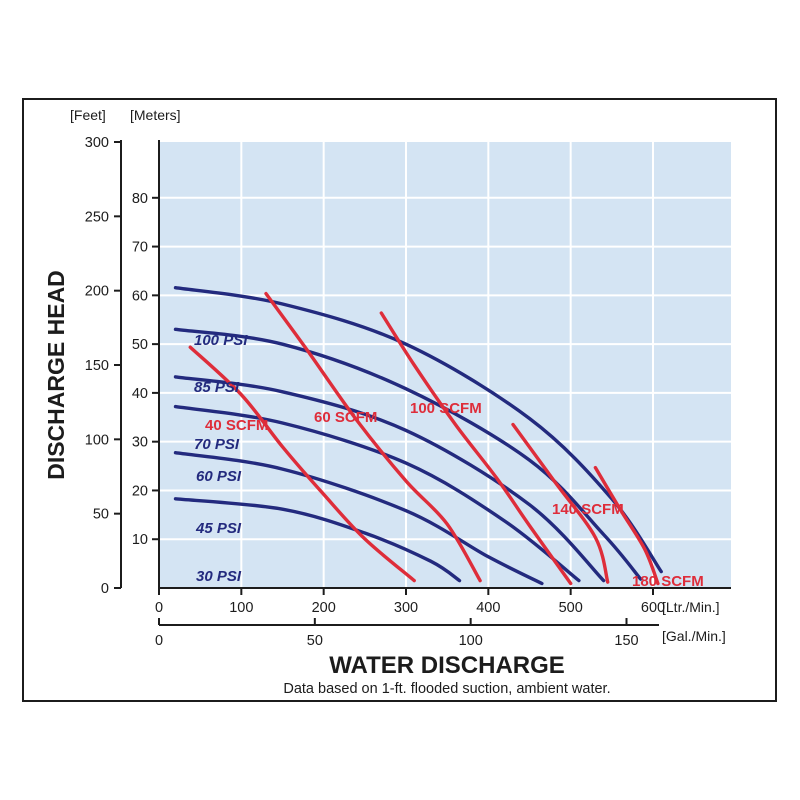 The width and height of the screenshot is (800, 800). What do you see at coordinates (219, 476) in the screenshot?
I see `label-60-psi: 60 PSI` at bounding box center [219, 476].